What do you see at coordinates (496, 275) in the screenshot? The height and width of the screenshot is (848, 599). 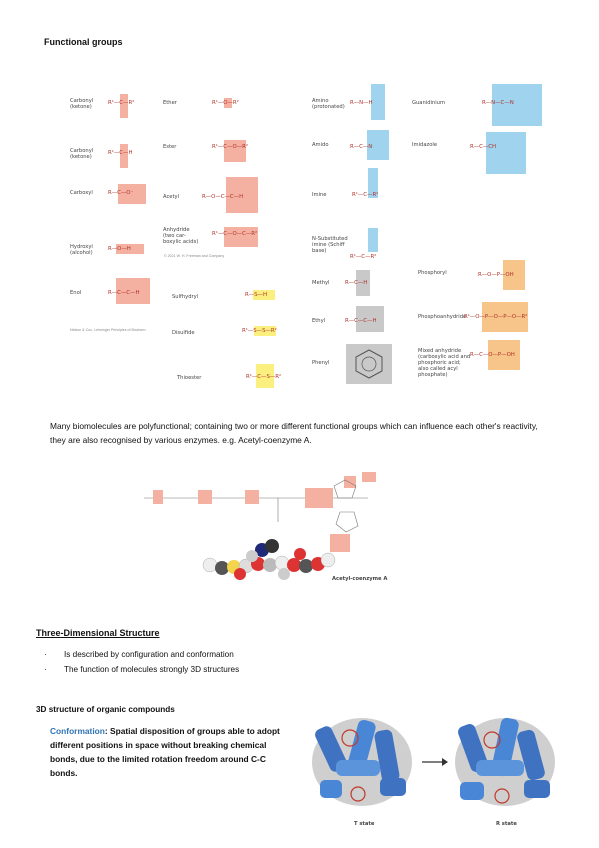 I see `group-formula: R—O—P—OH` at bounding box center [496, 275].